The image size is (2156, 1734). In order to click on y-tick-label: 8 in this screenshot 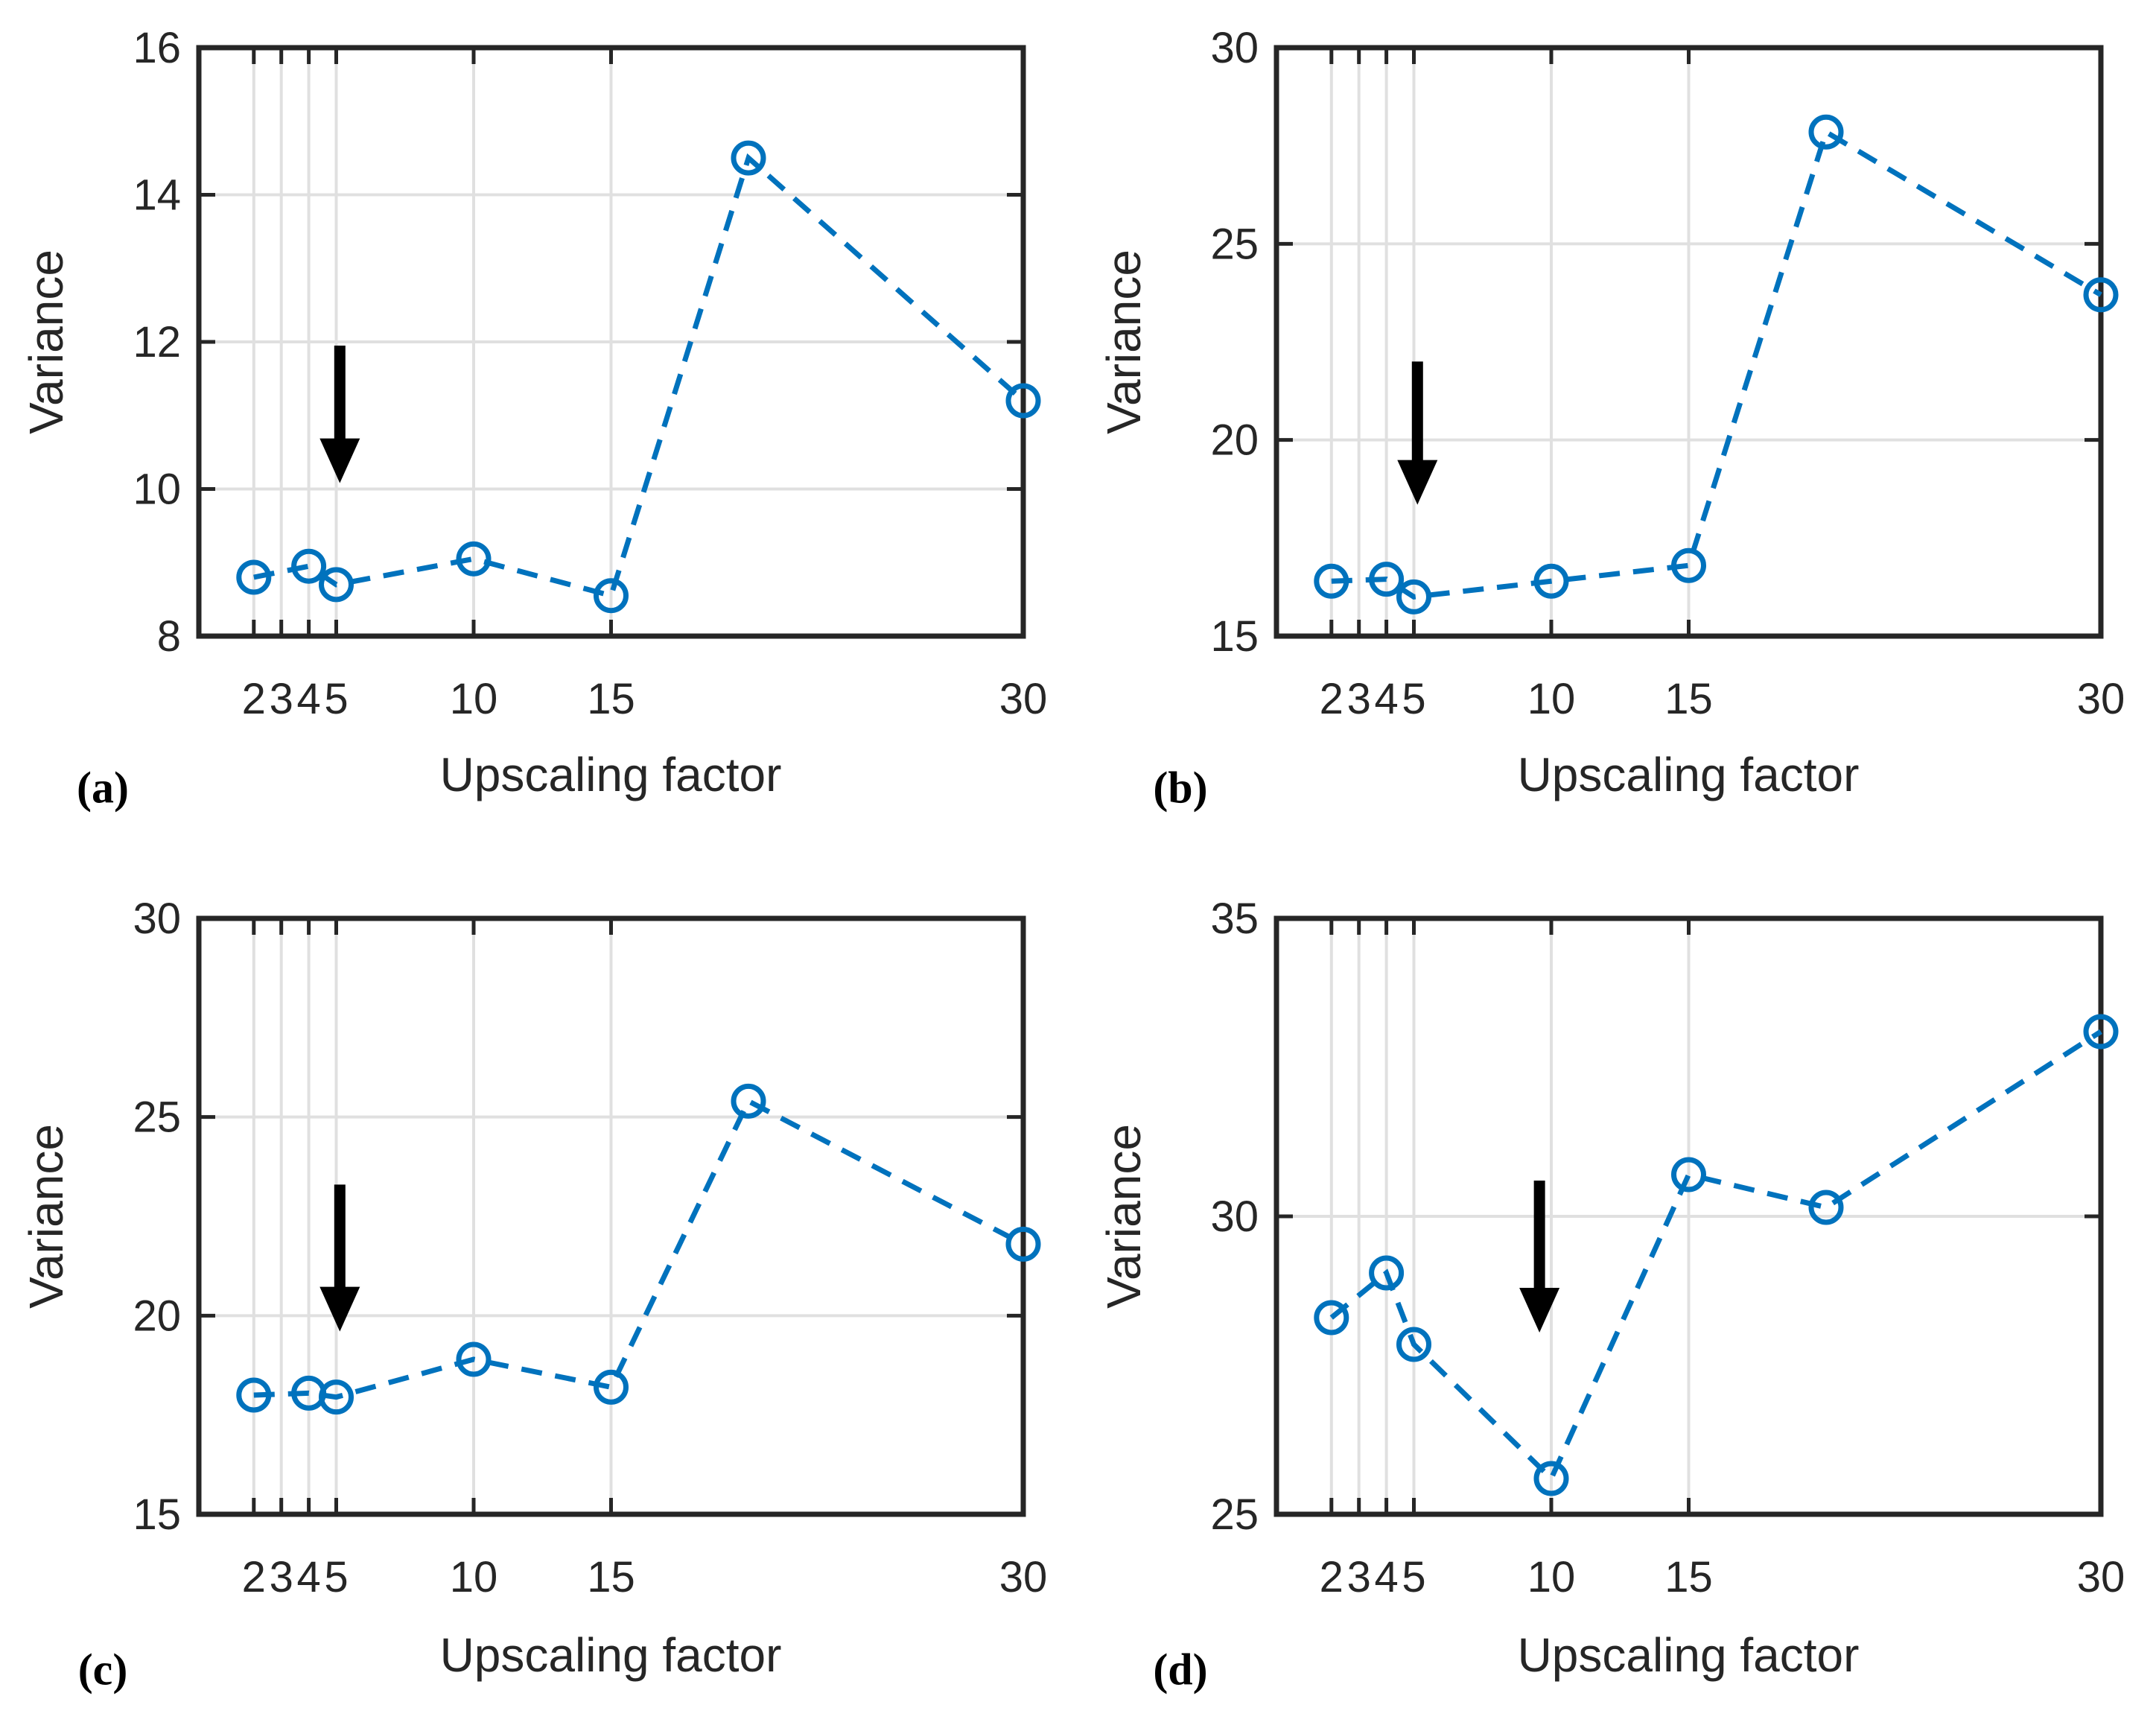, I will do `click(169, 636)`.